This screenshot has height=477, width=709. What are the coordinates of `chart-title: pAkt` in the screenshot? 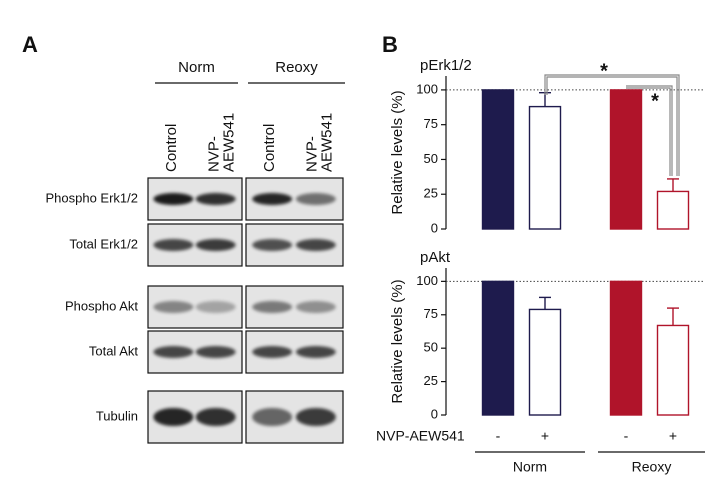 It's located at (435, 257).